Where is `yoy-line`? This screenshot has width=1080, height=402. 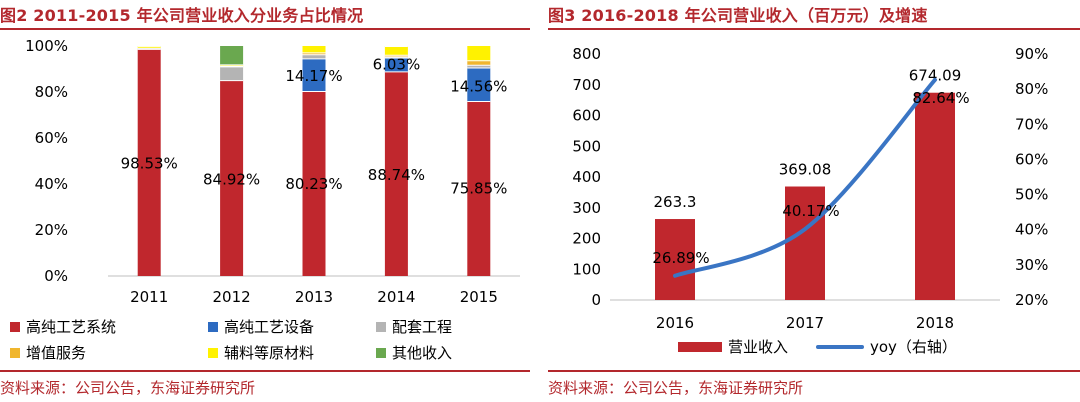
yoy-line is located at coordinates (805, 177).